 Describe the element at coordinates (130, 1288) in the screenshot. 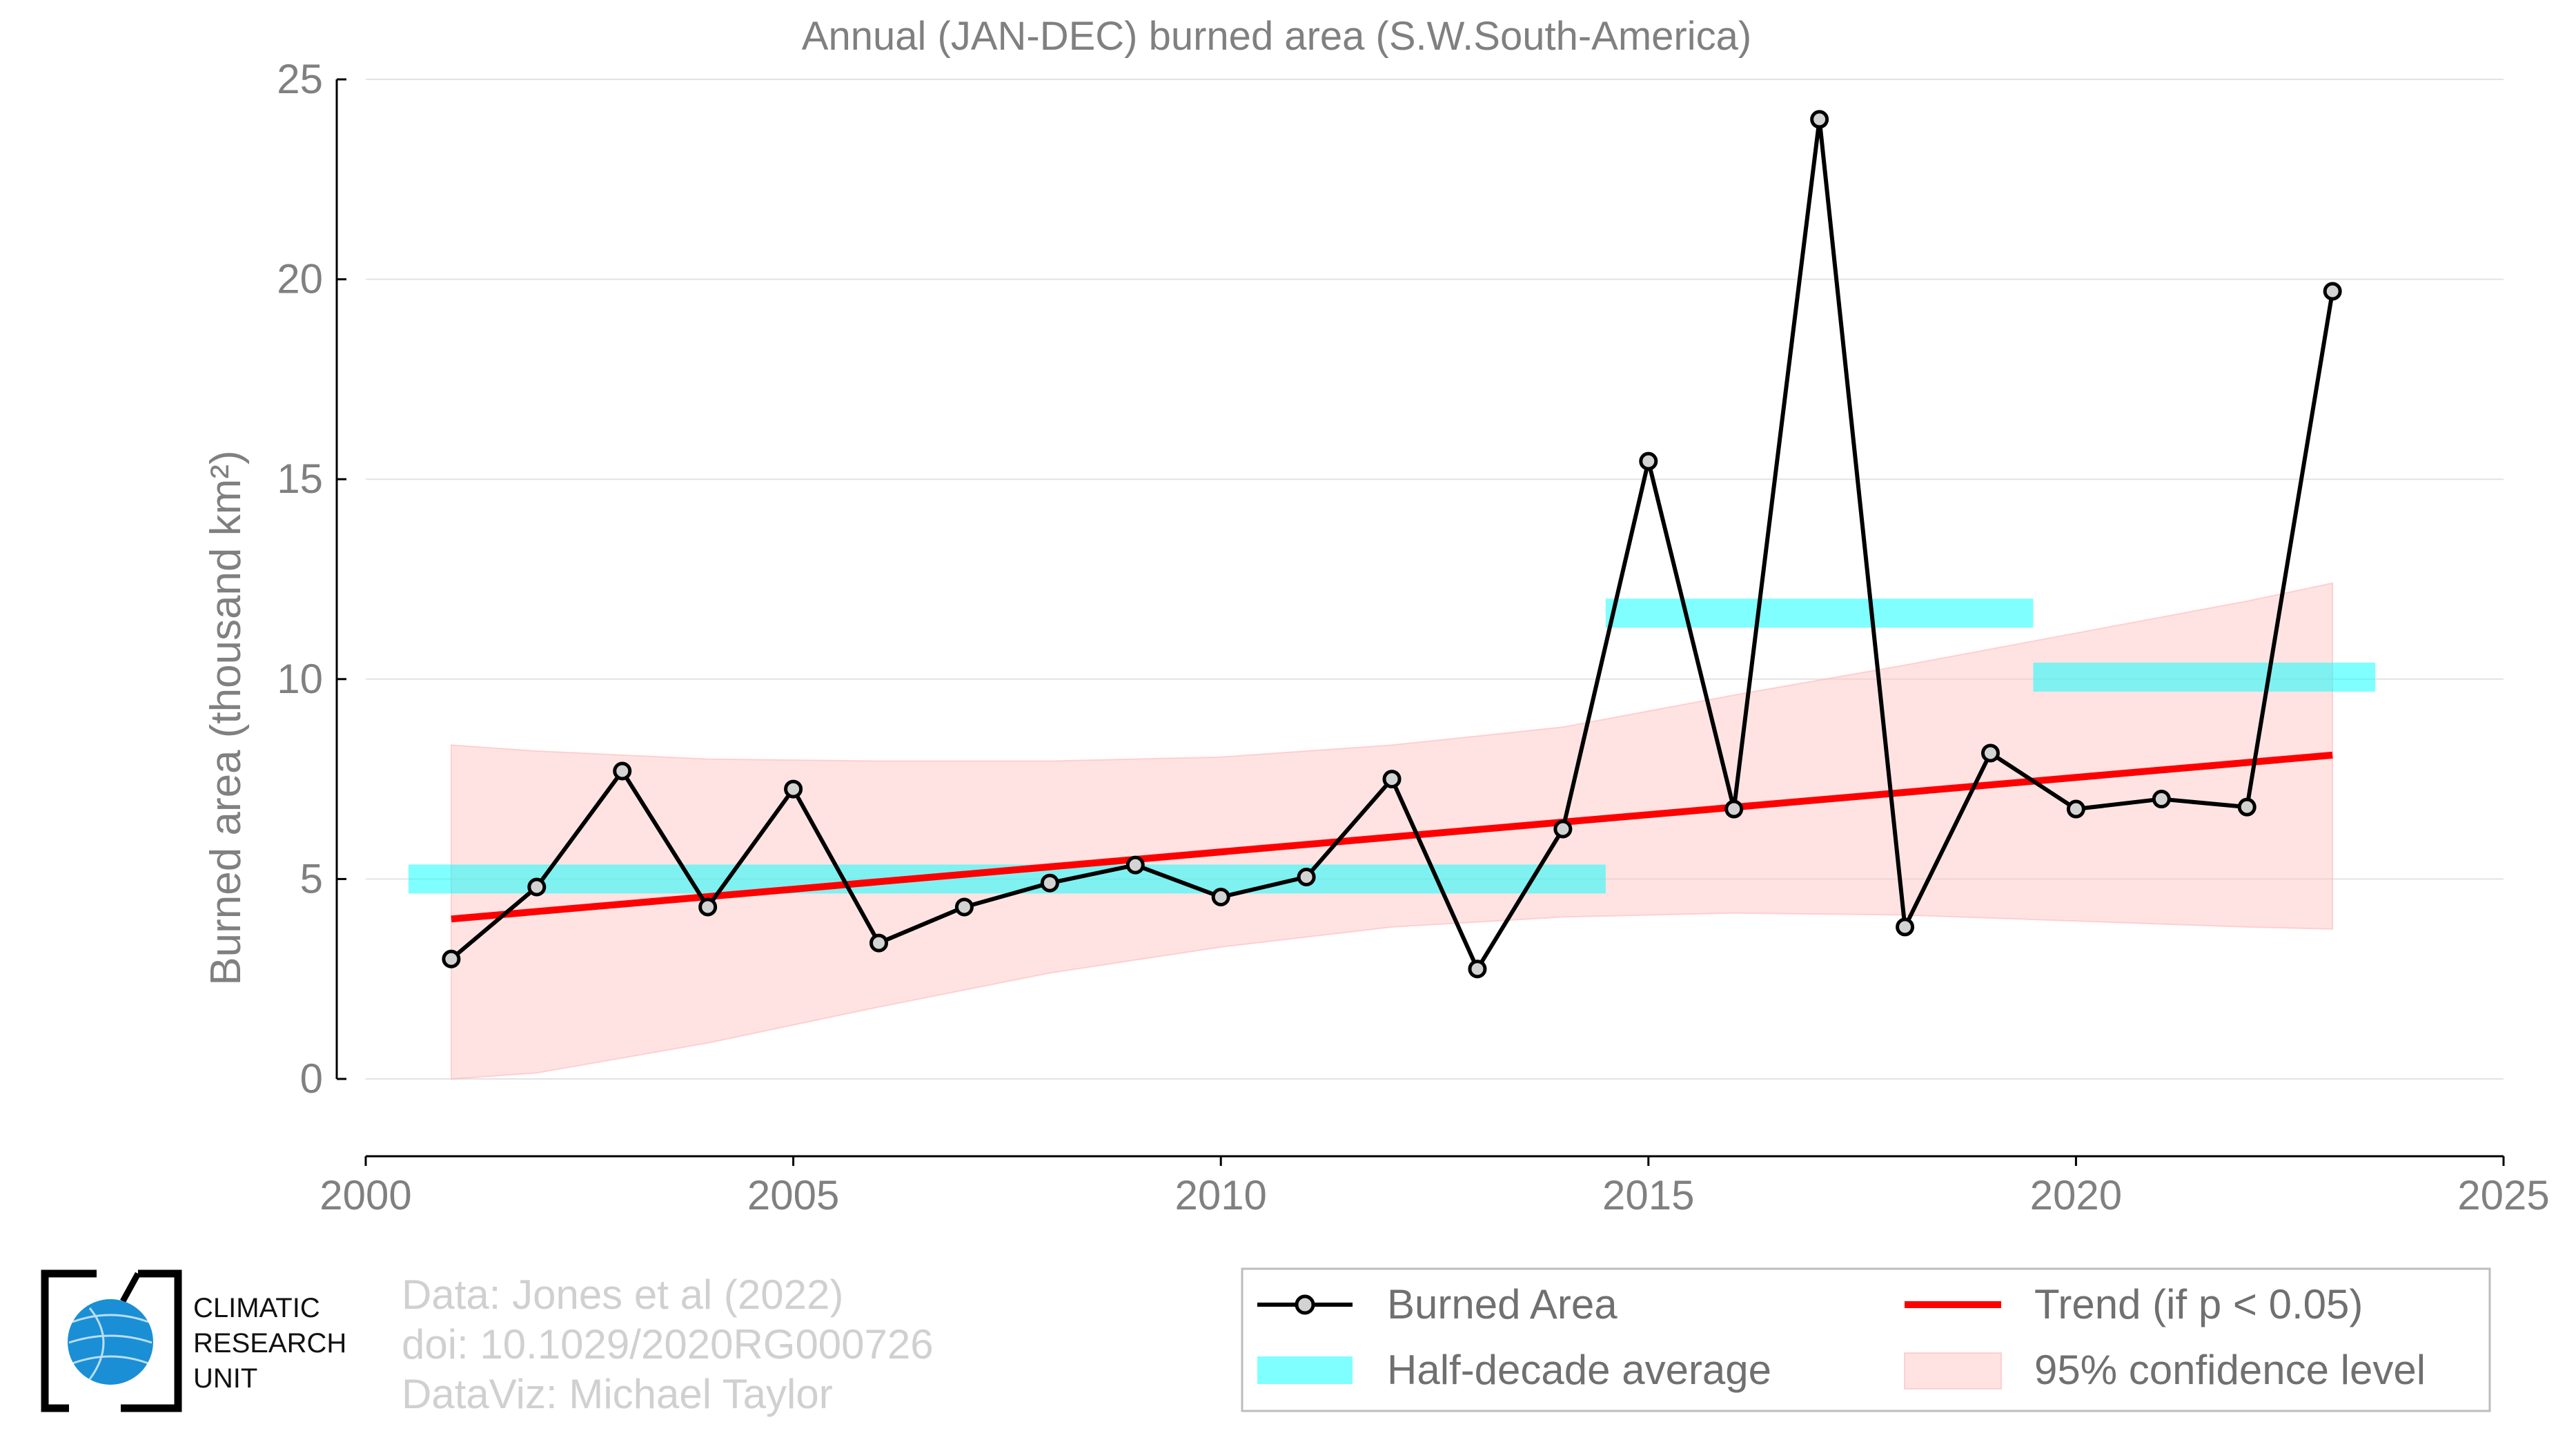

I see `logo-slash` at that location.